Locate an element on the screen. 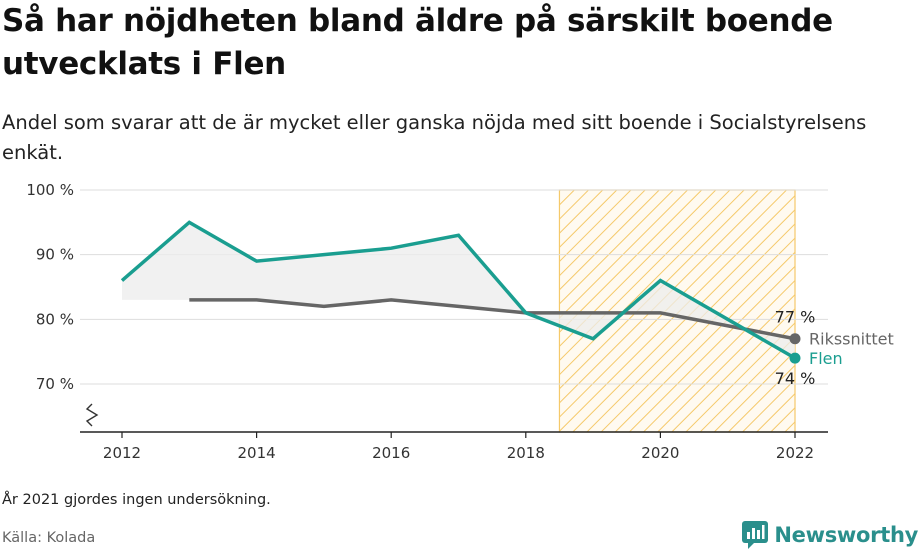 This screenshot has height=552, width=920. brand-logo: Newsworthy is located at coordinates (830, 535).